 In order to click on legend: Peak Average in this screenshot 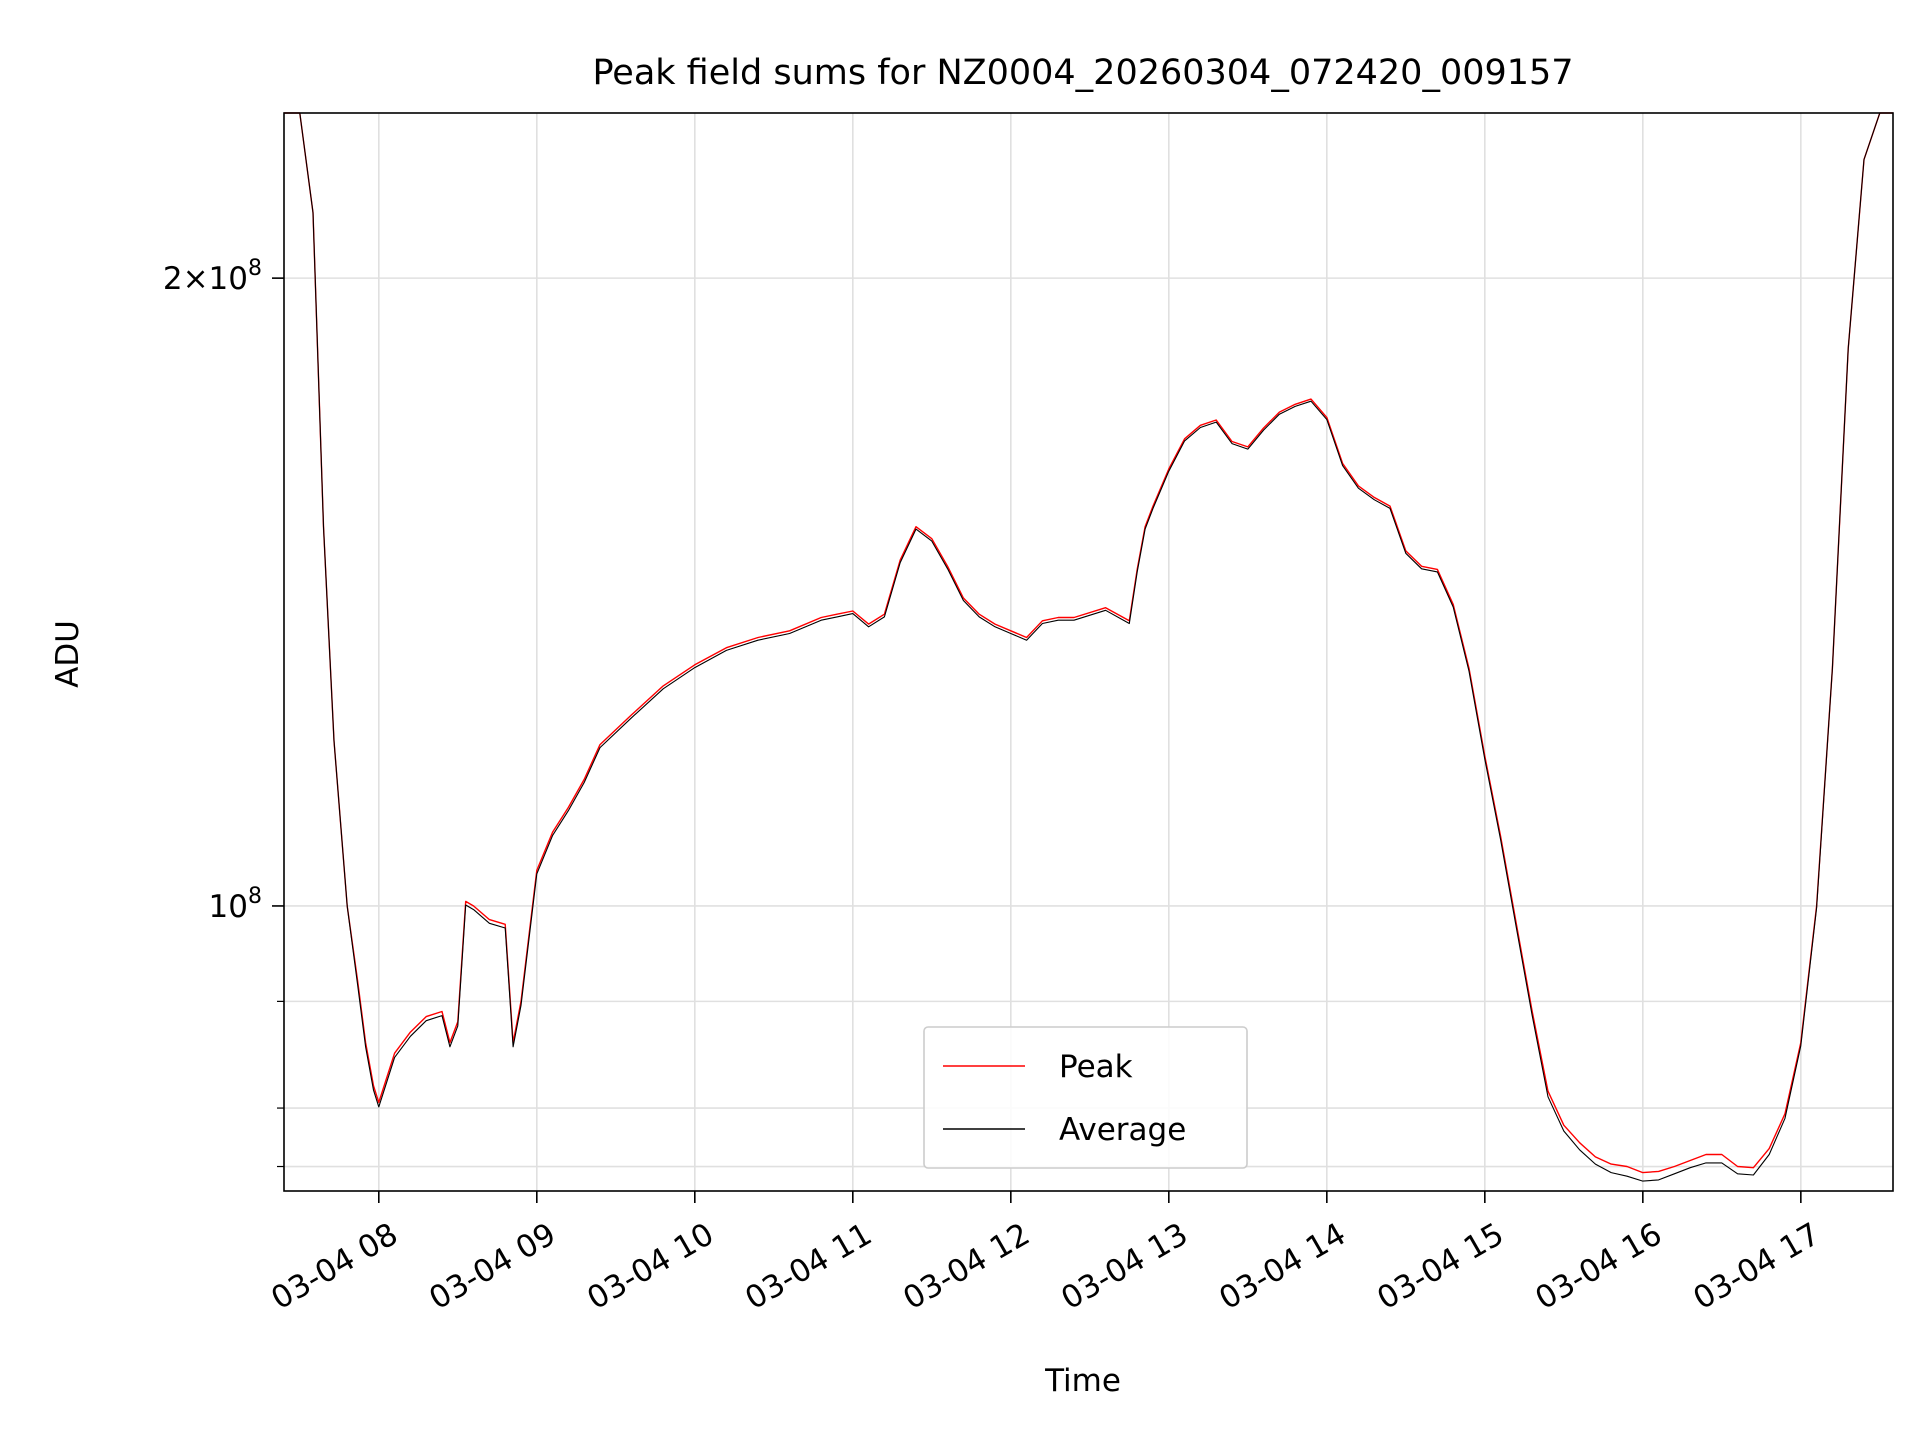, I will do `click(1085, 1097)`.